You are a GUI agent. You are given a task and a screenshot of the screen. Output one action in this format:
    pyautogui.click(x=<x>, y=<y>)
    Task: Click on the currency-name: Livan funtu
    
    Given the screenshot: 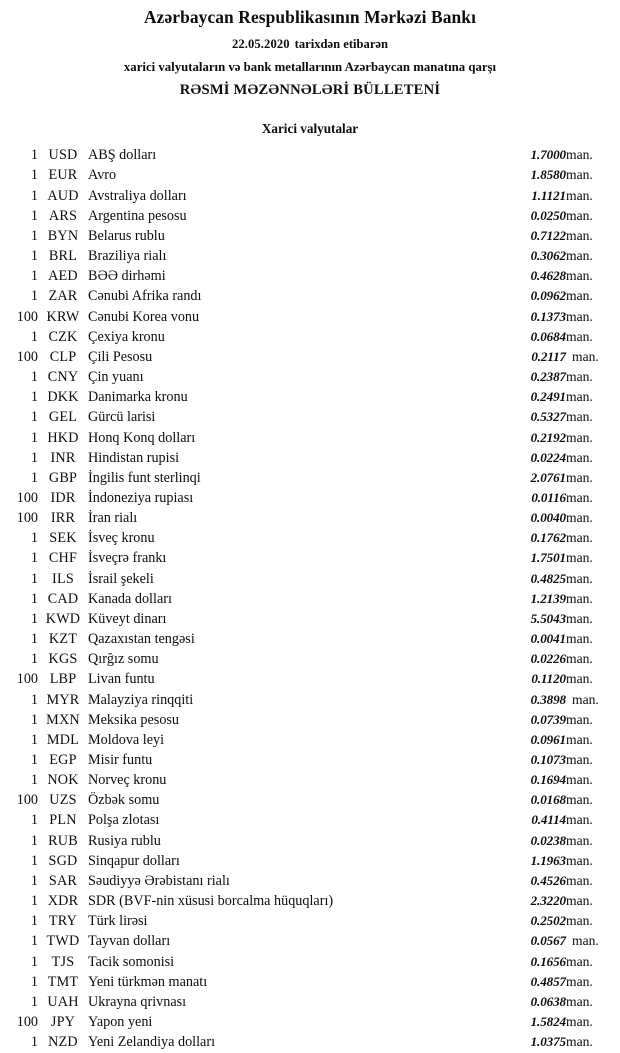 What is the action you would take?
    pyautogui.click(x=121, y=679)
    